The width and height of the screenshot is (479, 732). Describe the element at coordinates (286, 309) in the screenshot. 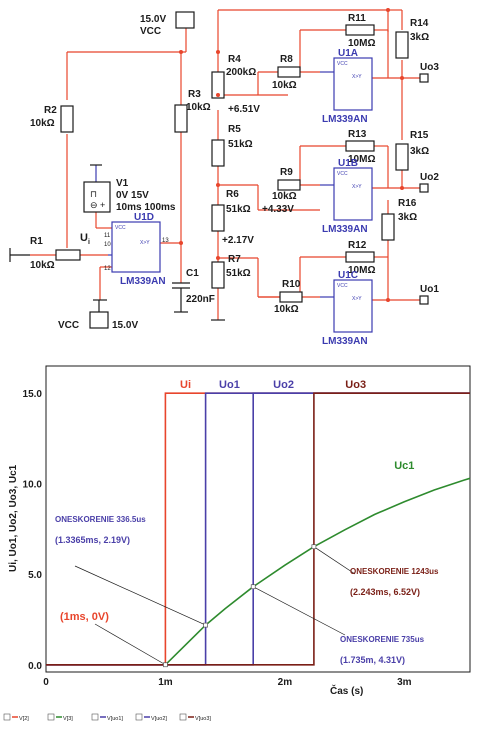

I see `r10-value: 10kΩ` at that location.